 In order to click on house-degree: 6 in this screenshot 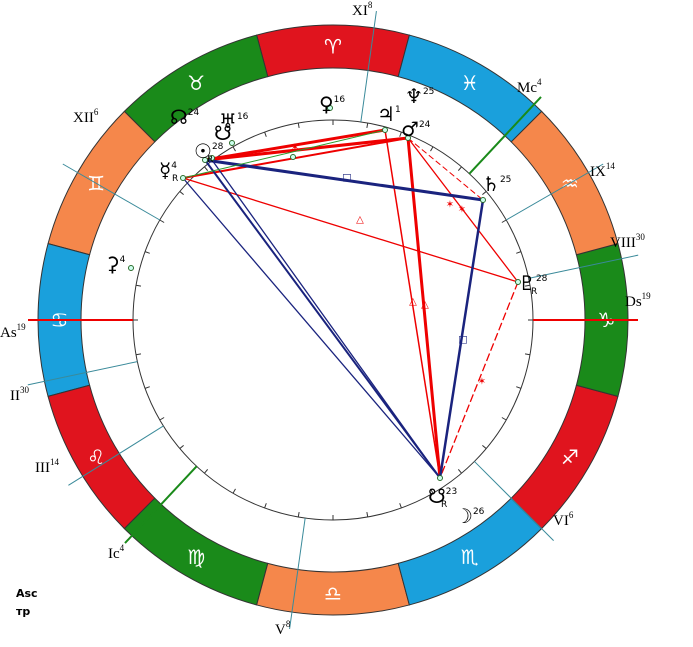, I will do `click(571, 515)`.